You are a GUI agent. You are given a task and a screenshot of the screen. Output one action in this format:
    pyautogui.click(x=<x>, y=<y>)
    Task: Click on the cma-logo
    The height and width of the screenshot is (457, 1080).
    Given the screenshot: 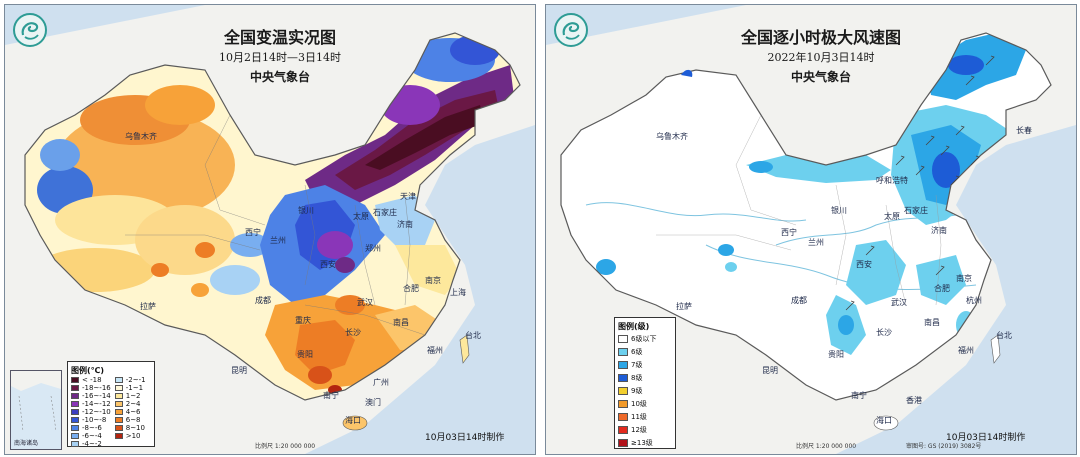 What is the action you would take?
    pyautogui.click(x=571, y=30)
    